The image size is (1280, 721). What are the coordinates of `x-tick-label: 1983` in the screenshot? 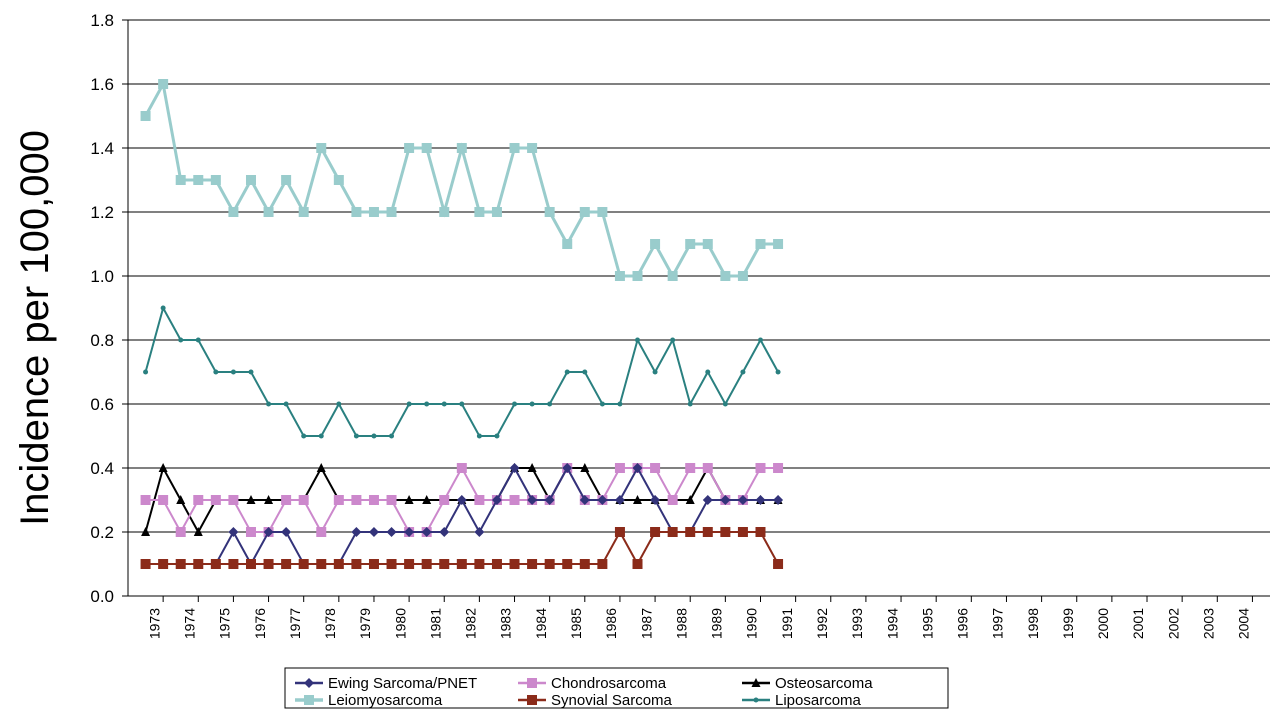 It's located at (506, 623).